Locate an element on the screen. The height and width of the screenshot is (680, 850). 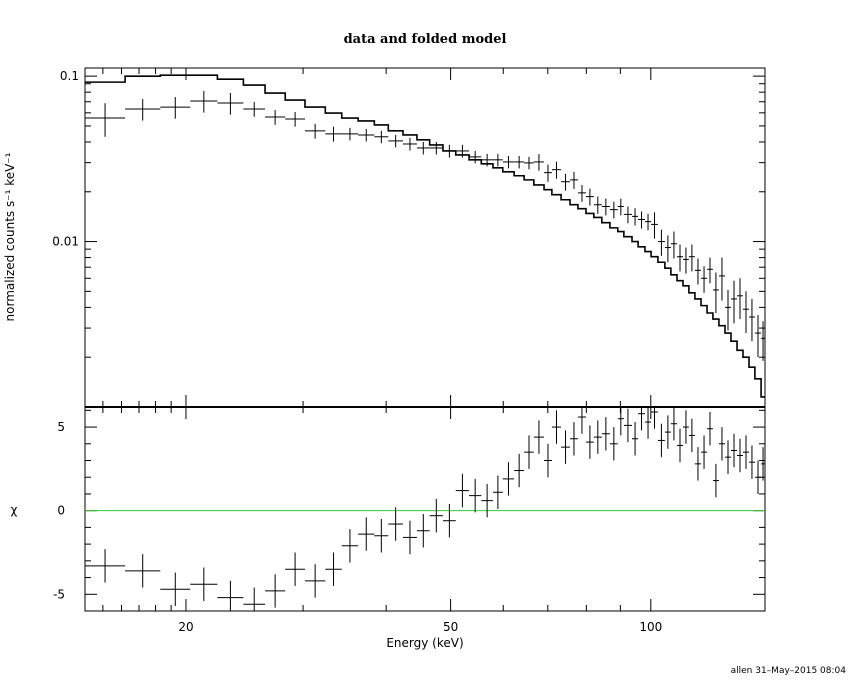
y-axis-label: normalized counts s⁻¹ keV⁻¹ is located at coordinates (10, 236).